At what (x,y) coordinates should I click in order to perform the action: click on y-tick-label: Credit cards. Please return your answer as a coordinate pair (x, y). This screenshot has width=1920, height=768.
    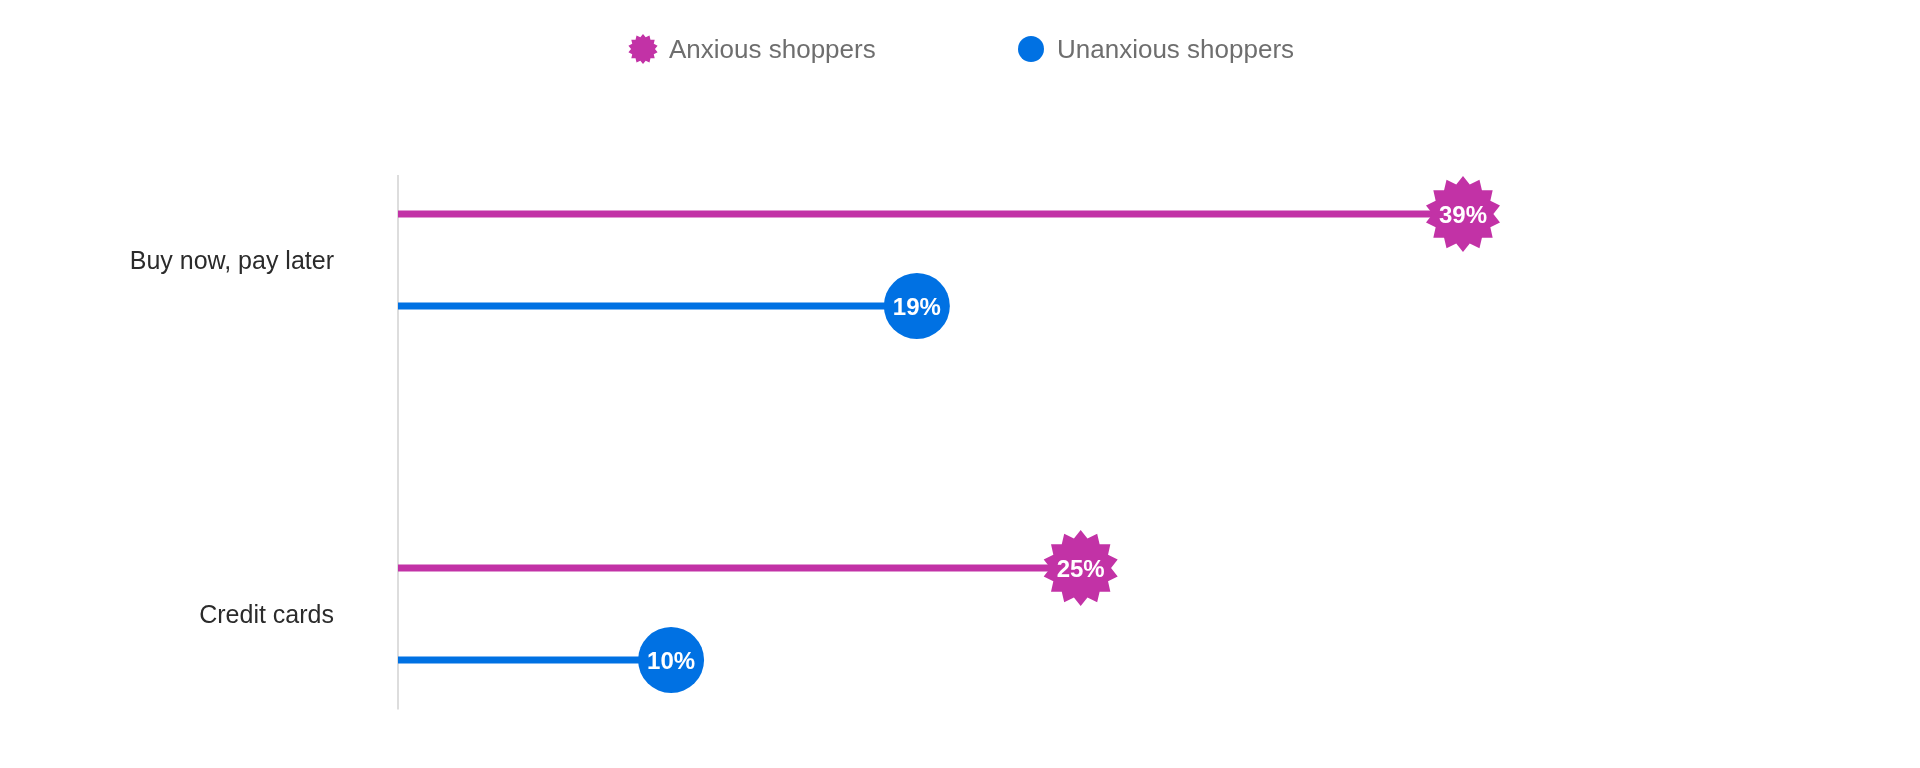
    Looking at the image, I should click on (266, 614).